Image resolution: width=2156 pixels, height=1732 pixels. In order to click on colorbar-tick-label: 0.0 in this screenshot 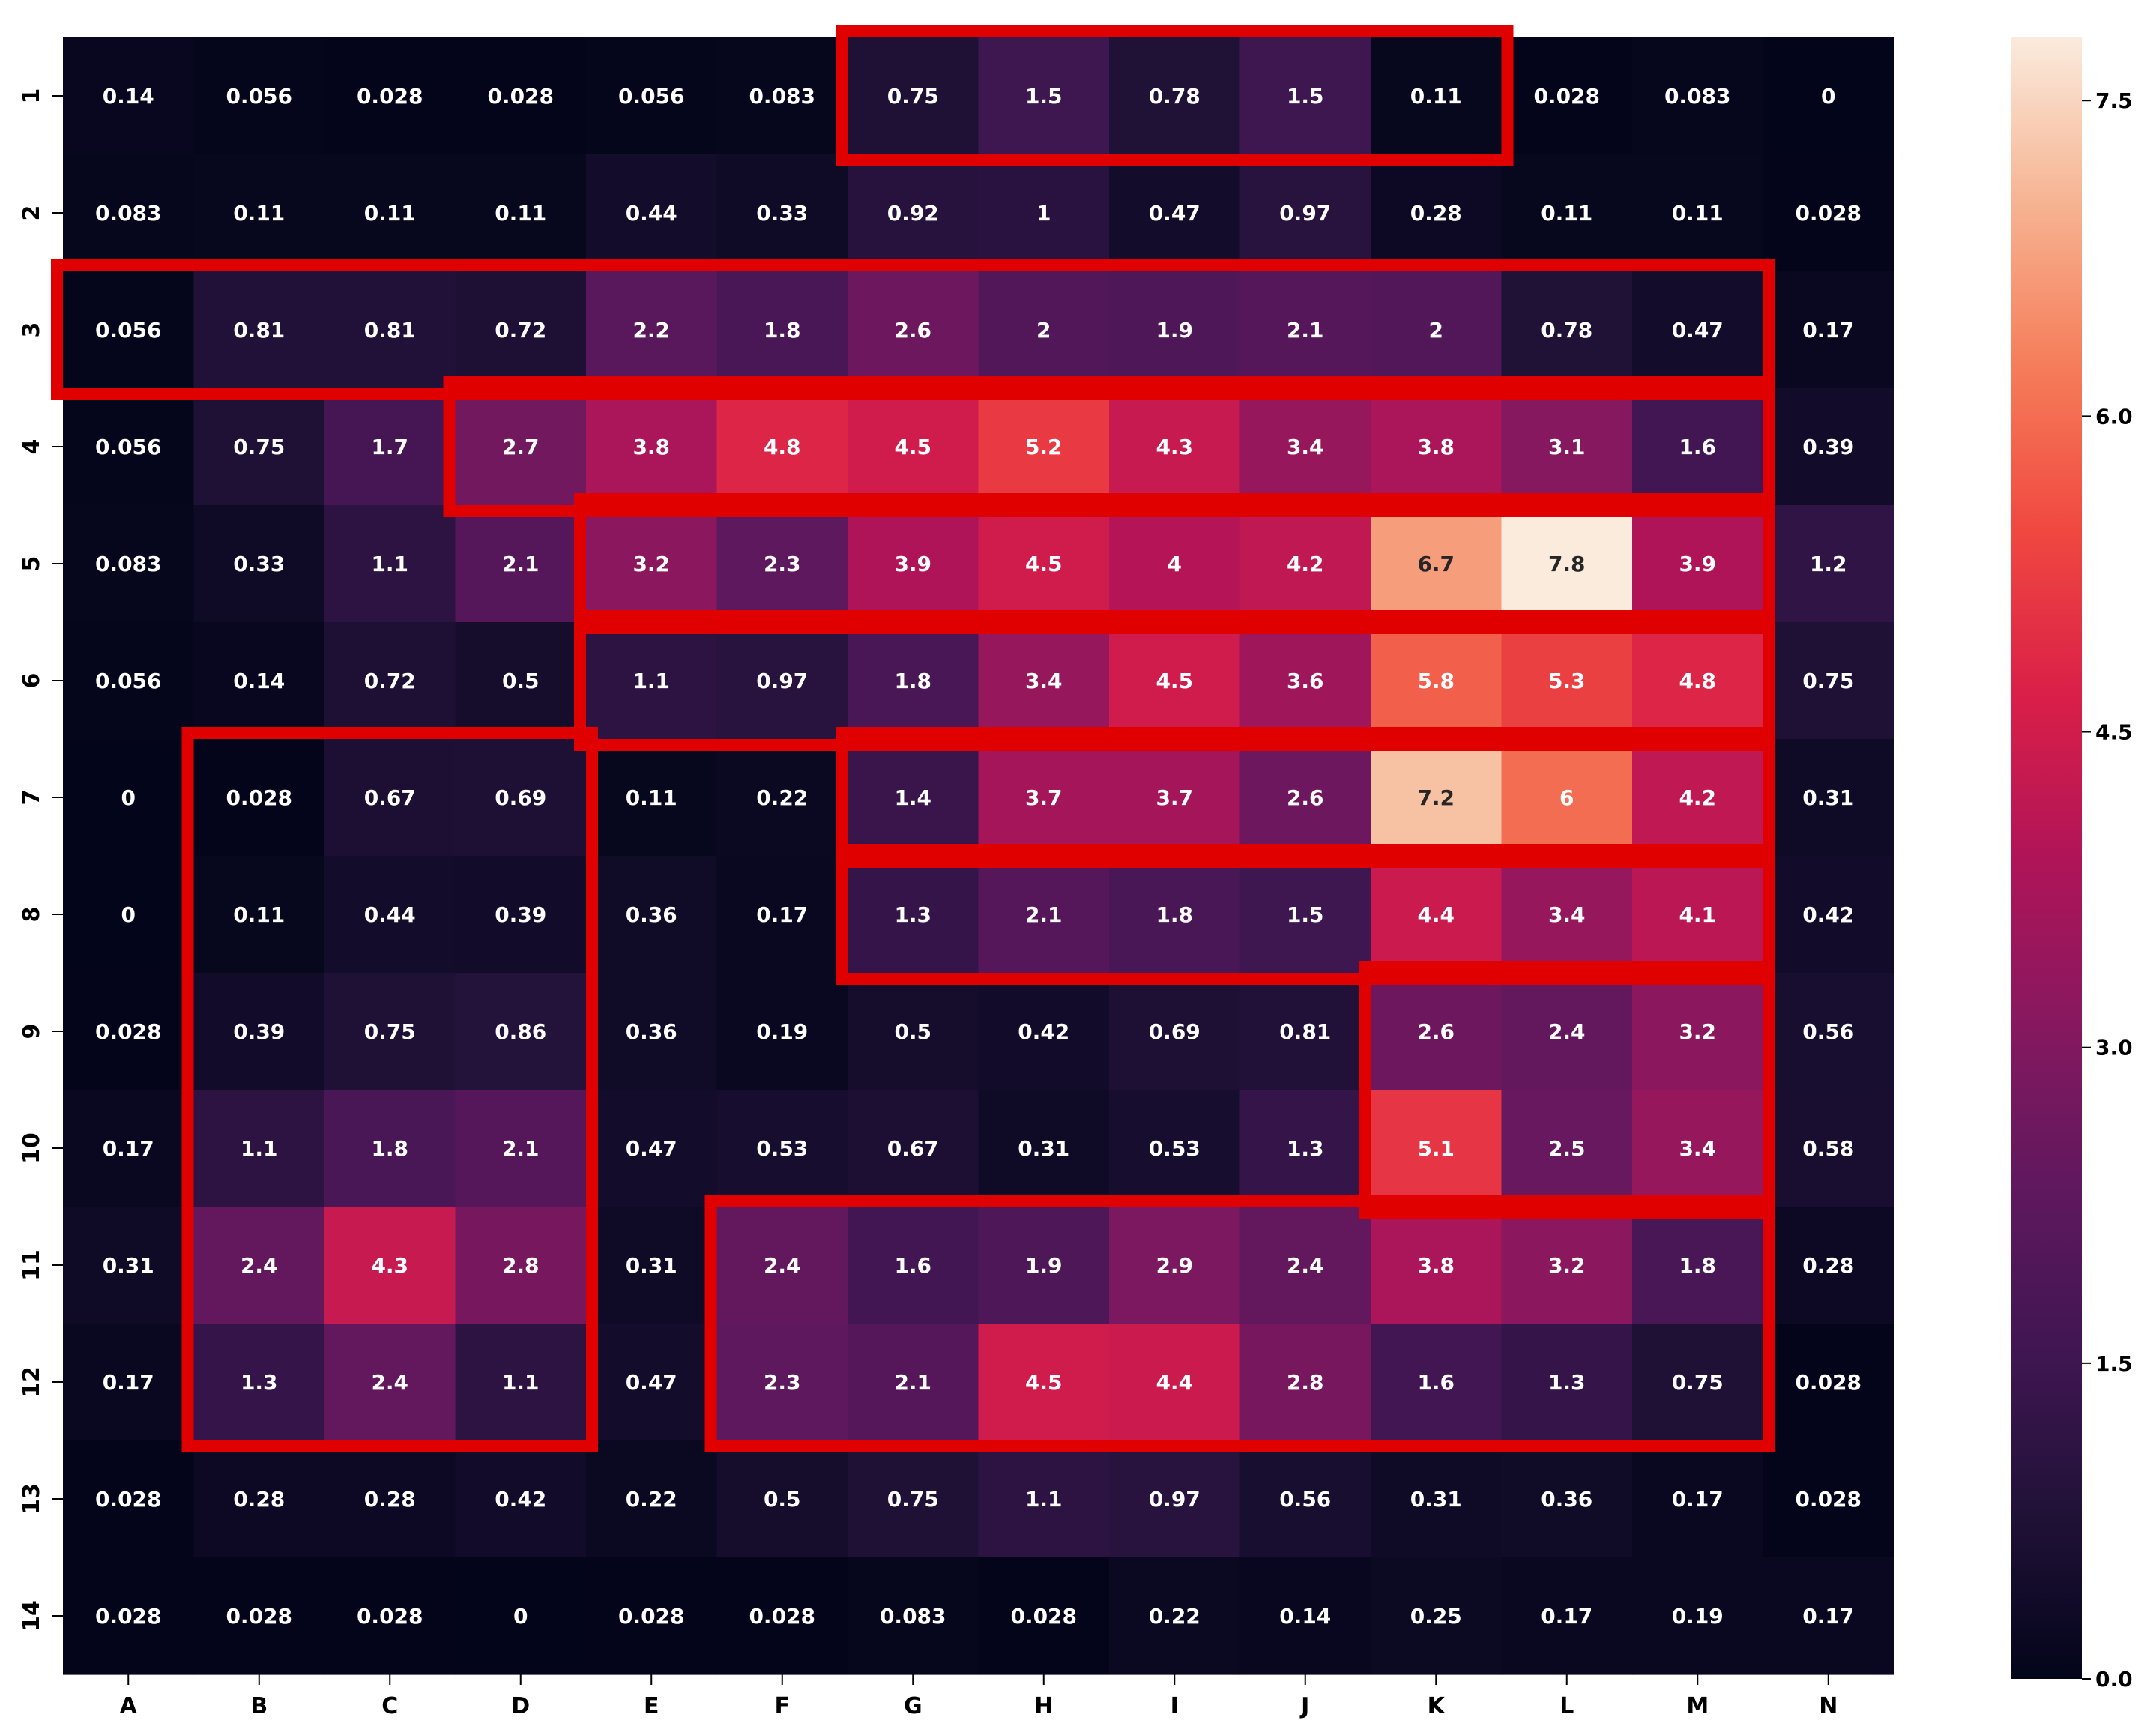, I will do `click(2114, 1680)`.